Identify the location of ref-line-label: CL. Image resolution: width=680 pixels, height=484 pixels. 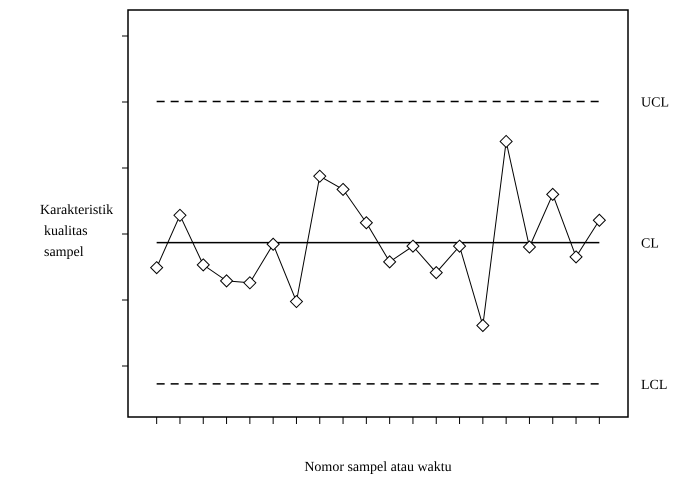
(650, 244).